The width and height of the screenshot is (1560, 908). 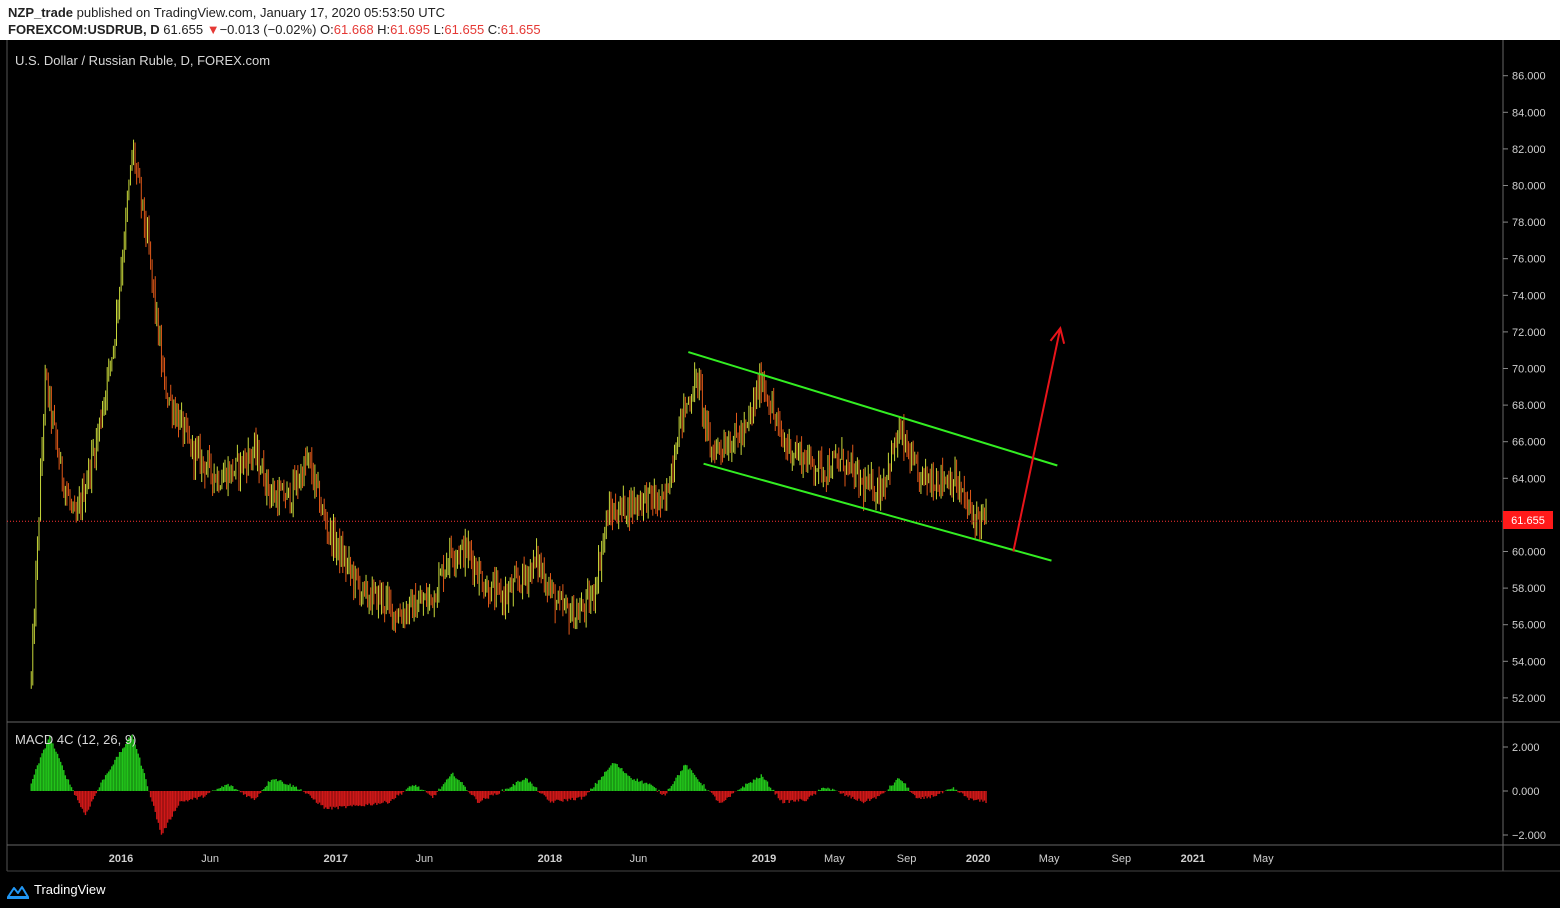 What do you see at coordinates (1529, 296) in the screenshot?
I see `price-tick-label: 74.000` at bounding box center [1529, 296].